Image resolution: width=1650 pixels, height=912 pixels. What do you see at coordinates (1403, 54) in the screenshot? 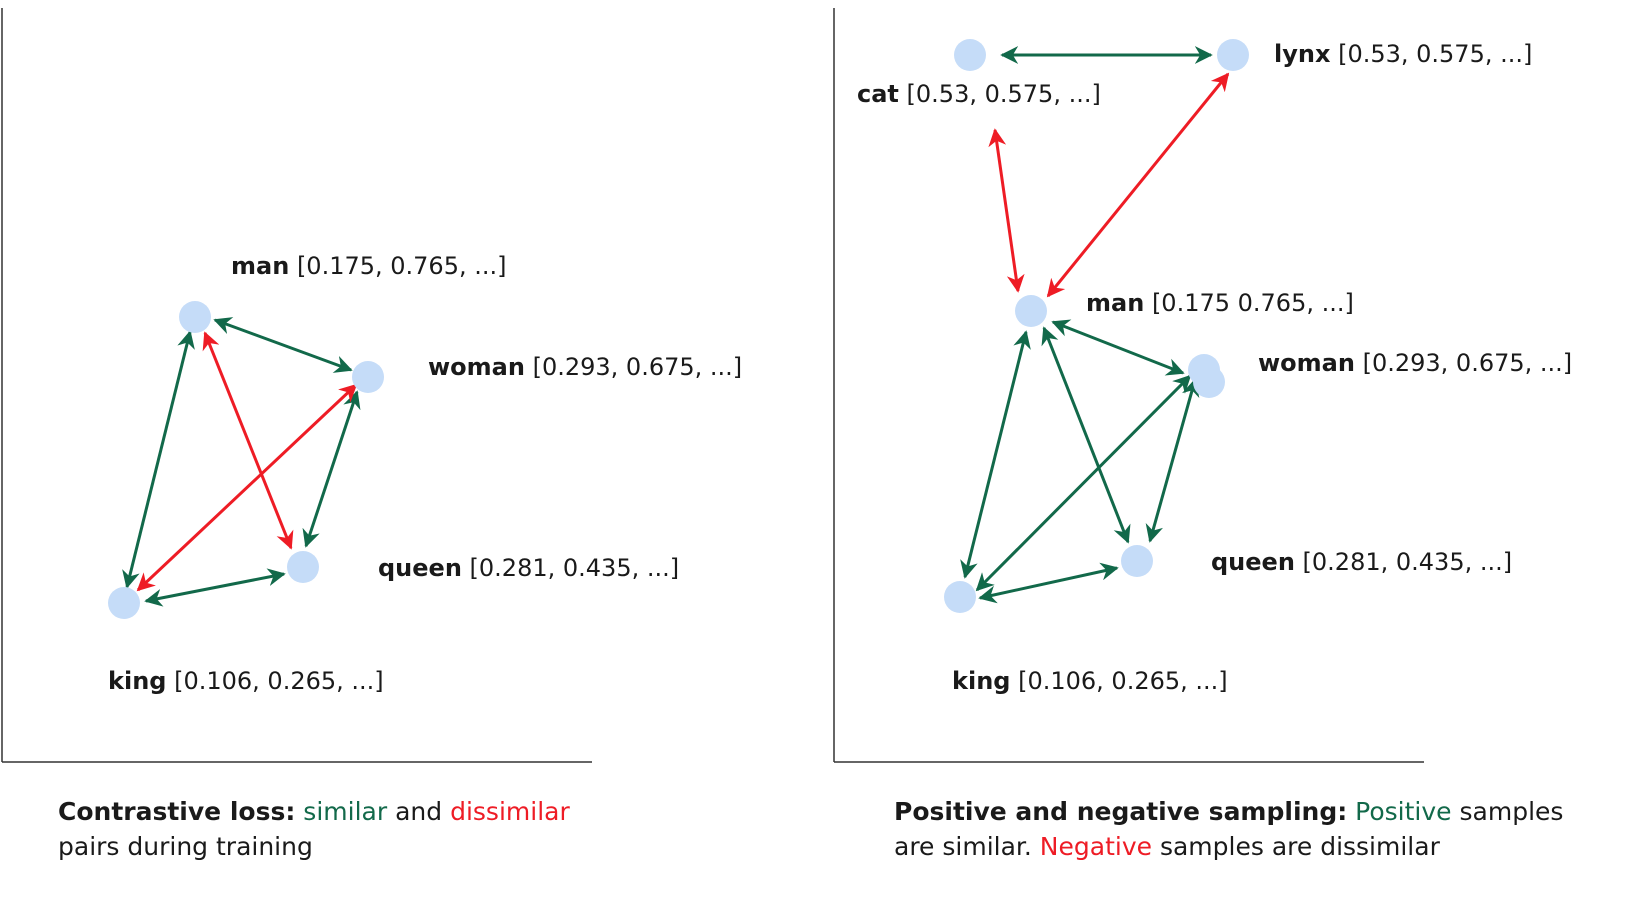
I see `label-lynx: lynx [0.53, 0.575, ...]` at bounding box center [1403, 54].